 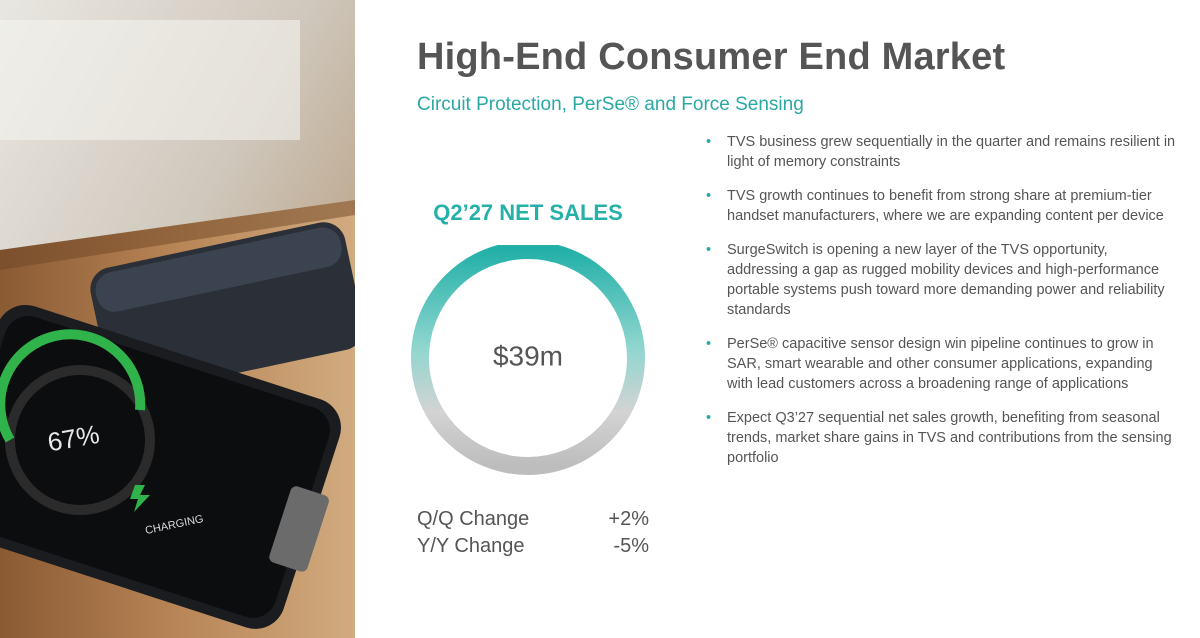 I want to click on change-label: Q/Q Change, so click(x=473, y=519).